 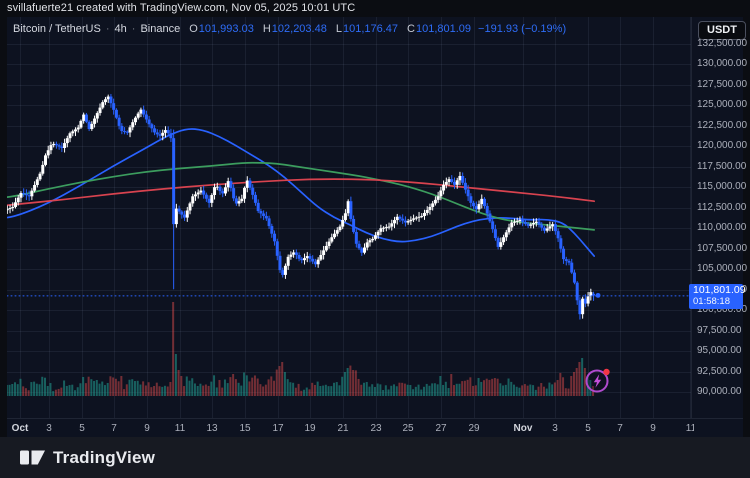 I want to click on time-tick-label: 29, so click(x=474, y=428).